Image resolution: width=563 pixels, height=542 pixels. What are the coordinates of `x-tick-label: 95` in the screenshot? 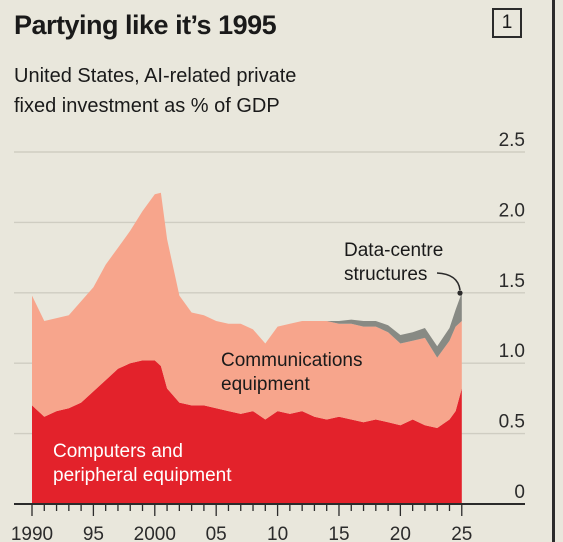 It's located at (93, 533).